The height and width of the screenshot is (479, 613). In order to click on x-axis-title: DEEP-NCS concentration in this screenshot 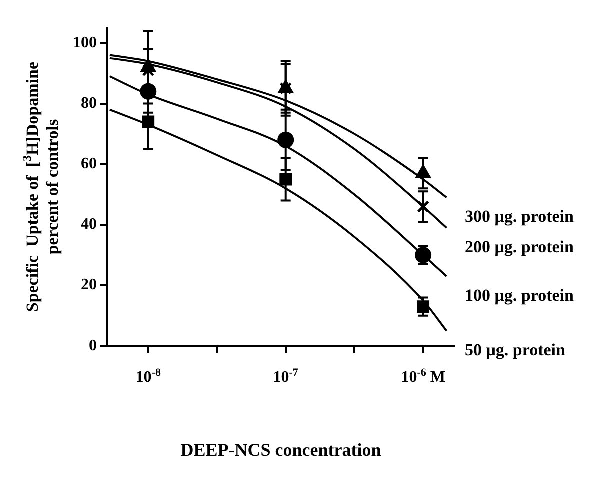, I will do `click(281, 450)`.